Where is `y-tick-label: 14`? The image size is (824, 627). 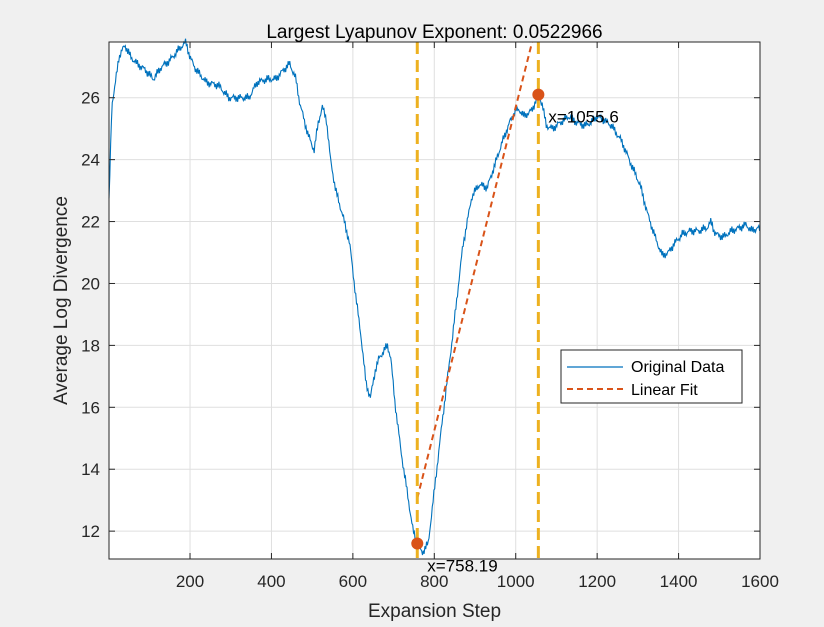
y-tick-label: 14 is located at coordinates (90, 469).